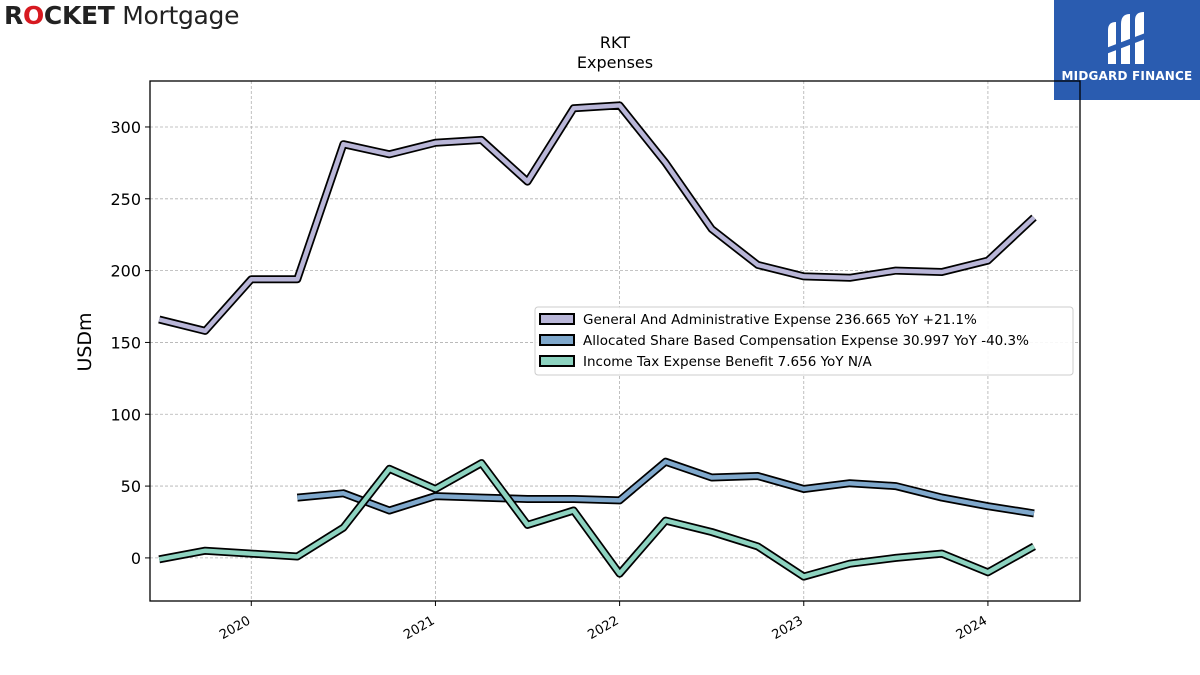 This screenshot has width=1200, height=675. I want to click on midgard-mark-icon, so click(1127, 38).